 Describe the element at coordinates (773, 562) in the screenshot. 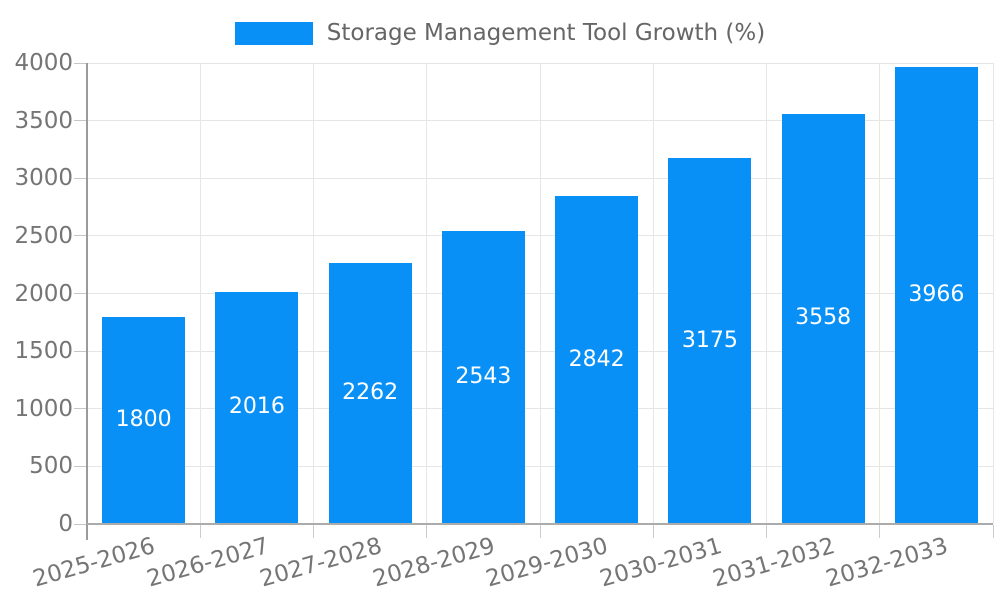

I see `x-axis-label: 2031-2032` at that location.